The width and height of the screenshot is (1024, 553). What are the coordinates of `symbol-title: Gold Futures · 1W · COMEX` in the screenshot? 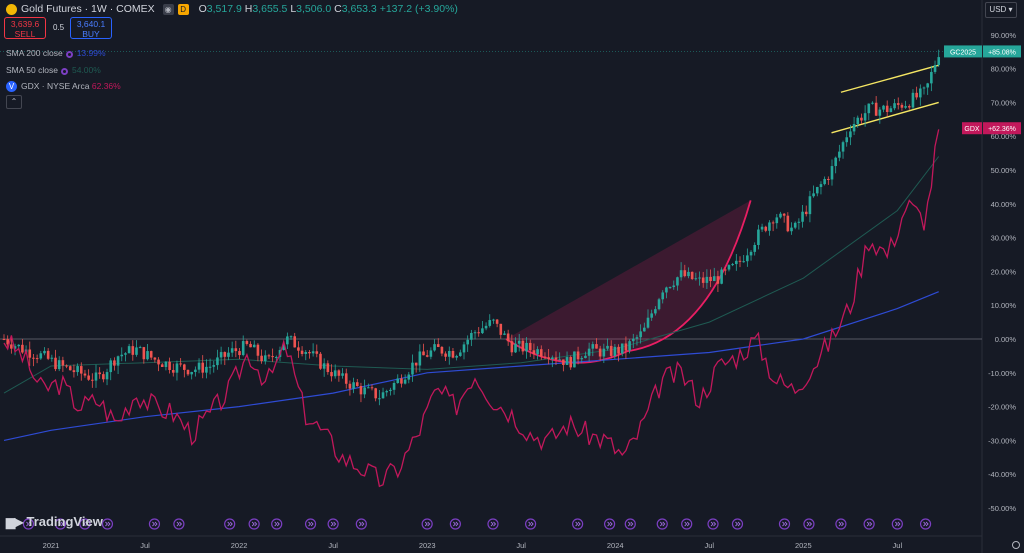 It's located at (88, 9).